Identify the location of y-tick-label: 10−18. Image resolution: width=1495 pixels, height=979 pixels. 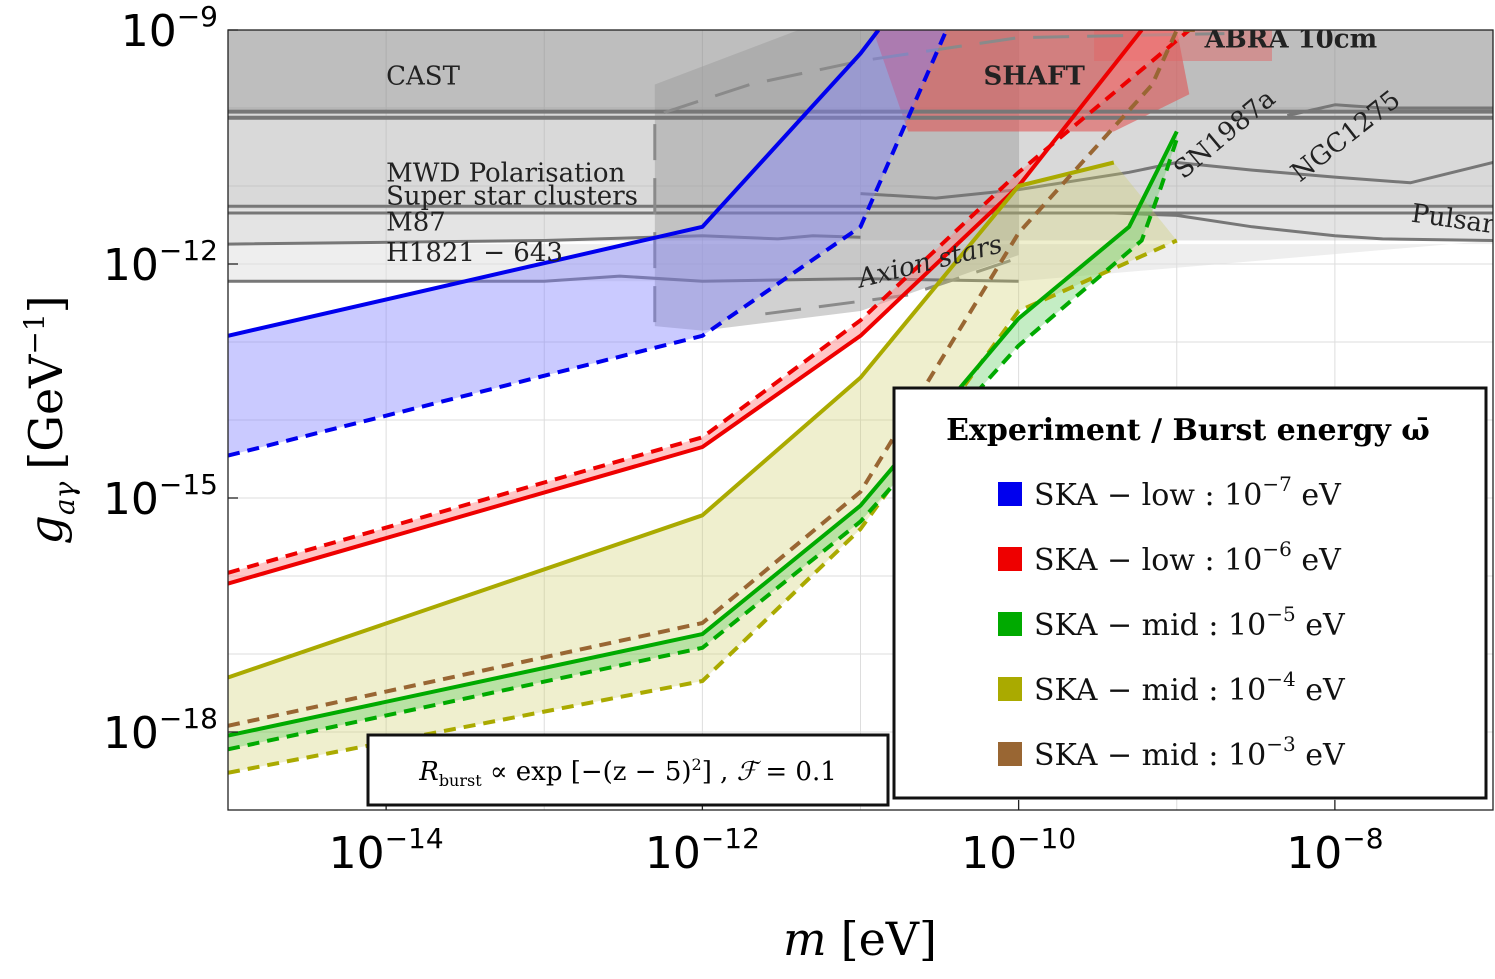
(160, 730).